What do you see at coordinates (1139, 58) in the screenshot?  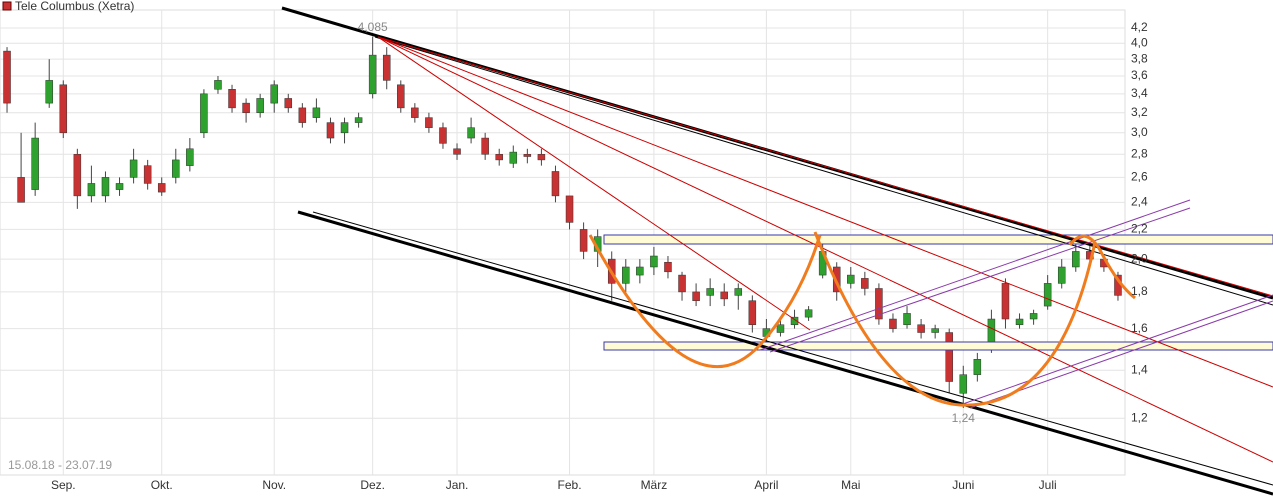 I see `y-tick-label: 3,8` at bounding box center [1139, 58].